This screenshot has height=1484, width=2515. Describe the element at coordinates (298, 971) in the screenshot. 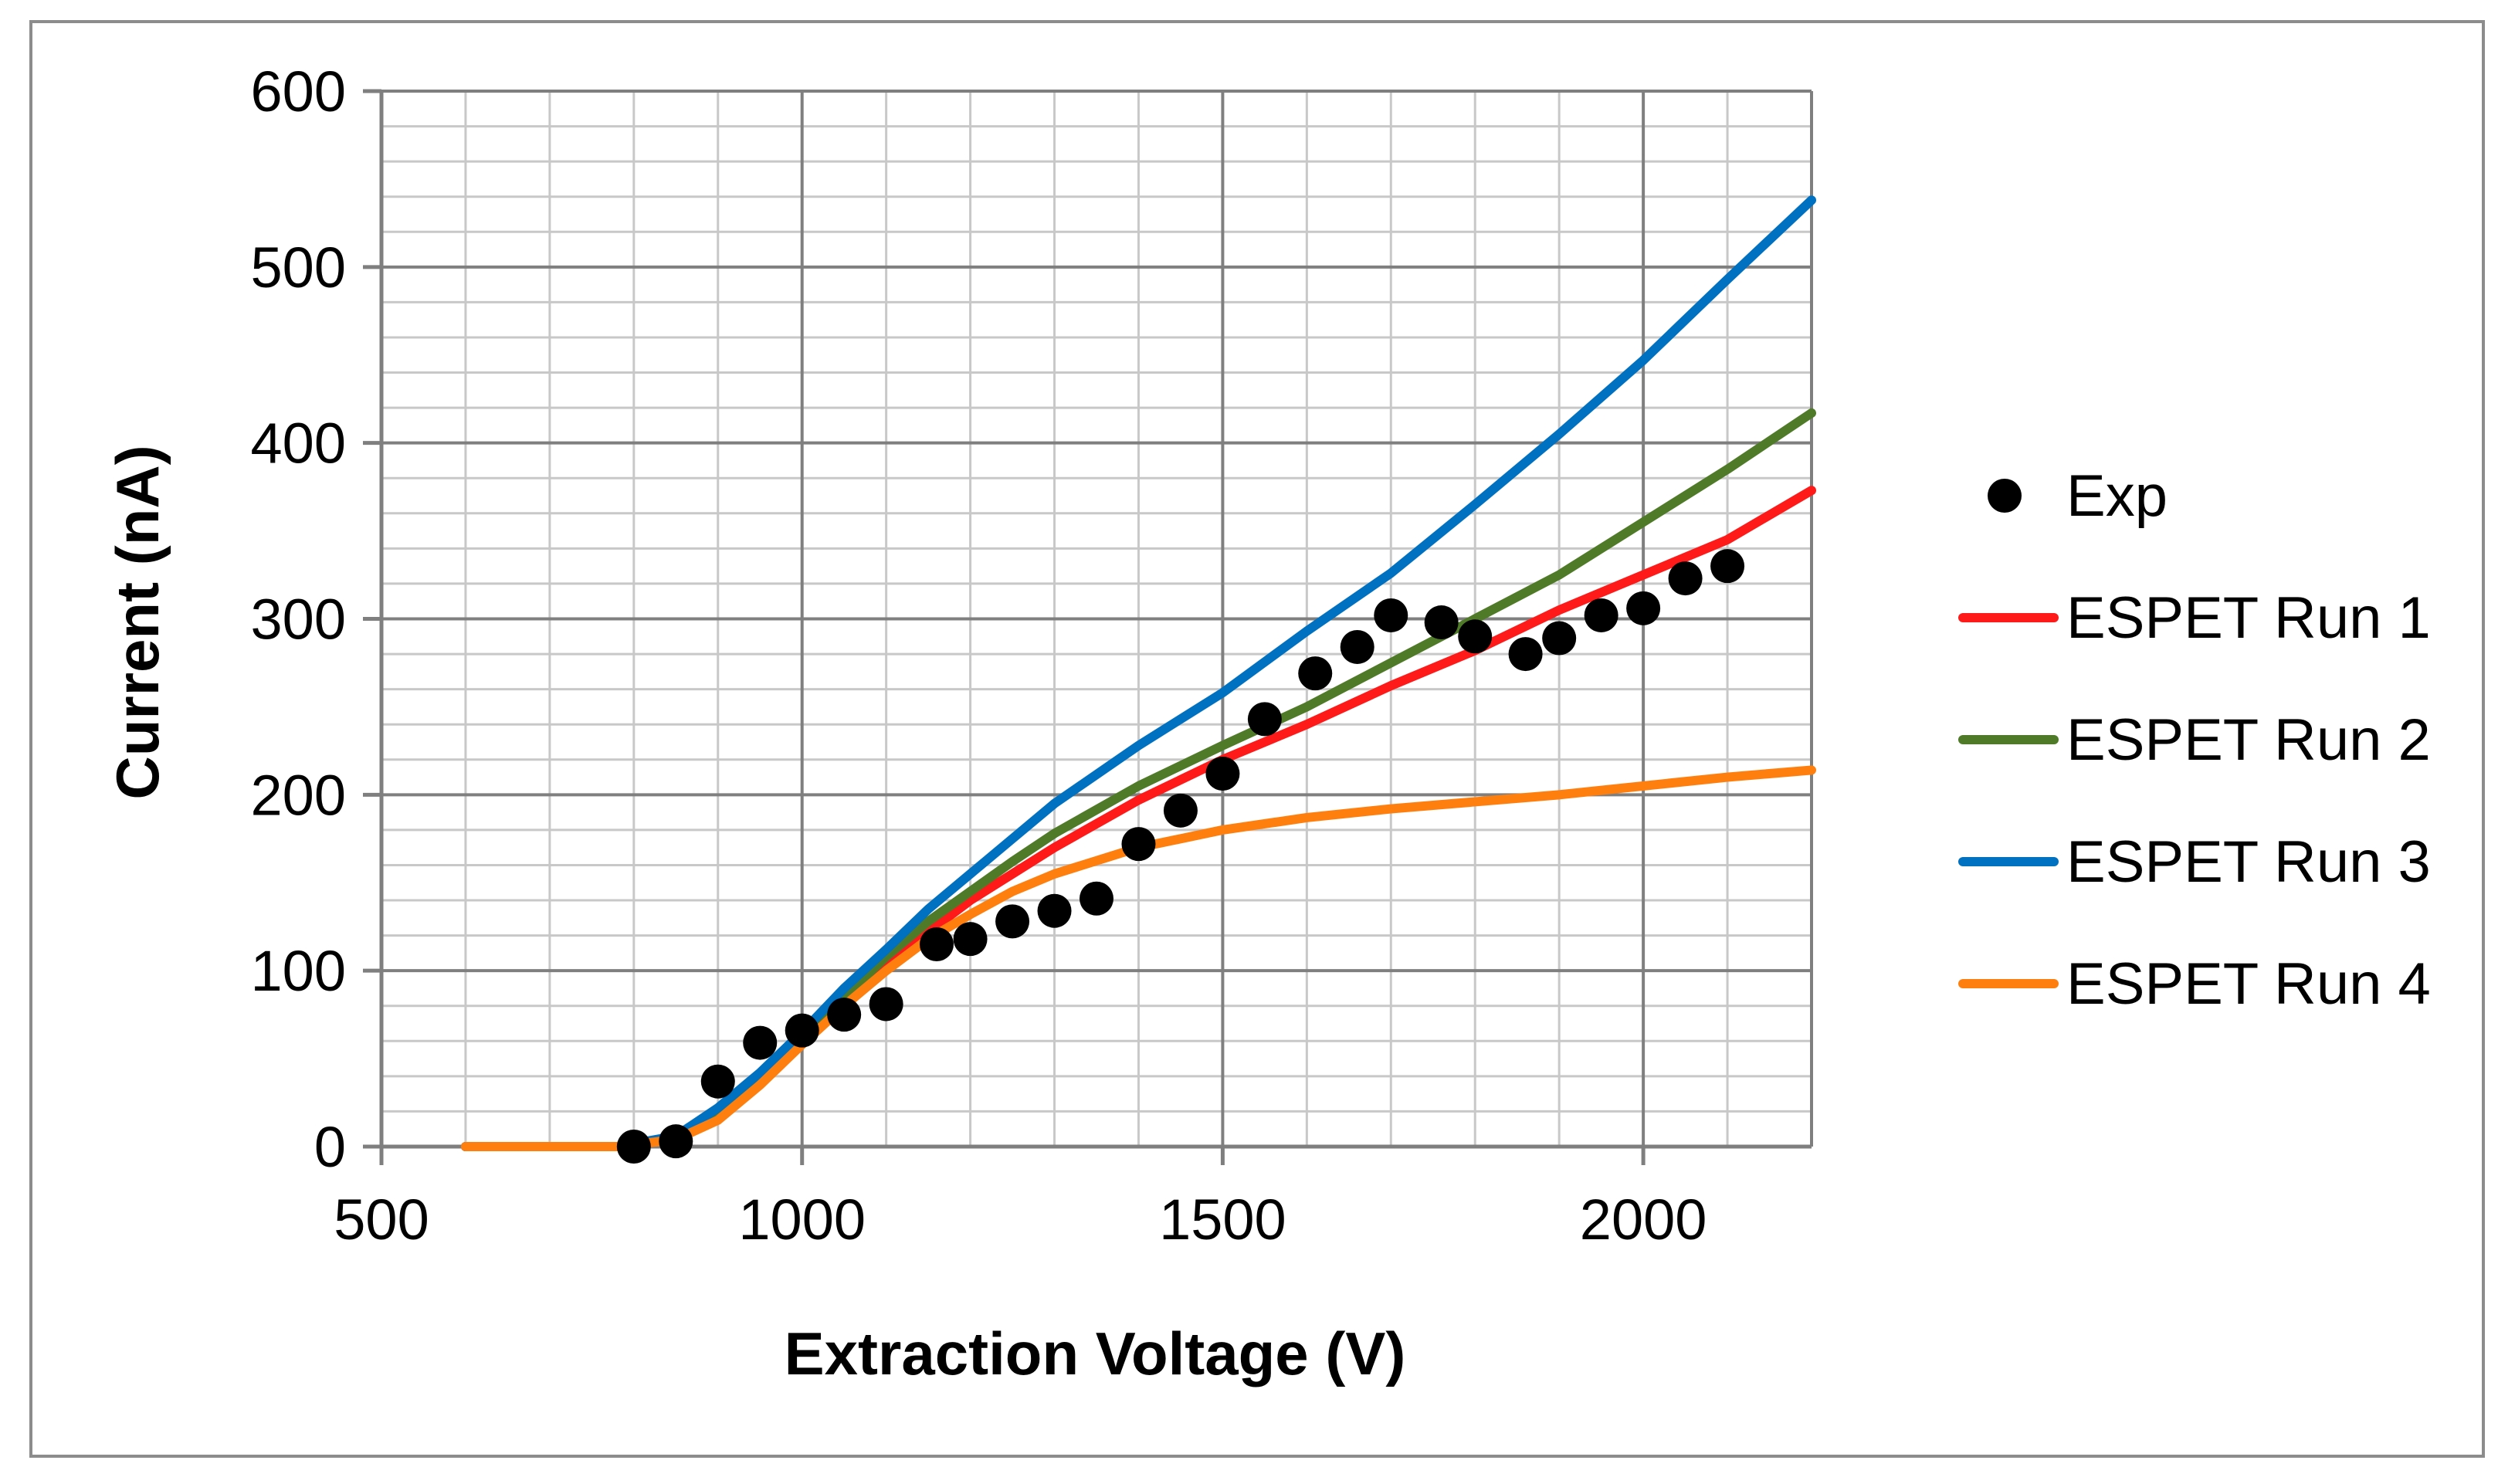

I see `y-tick-label: 100` at that location.